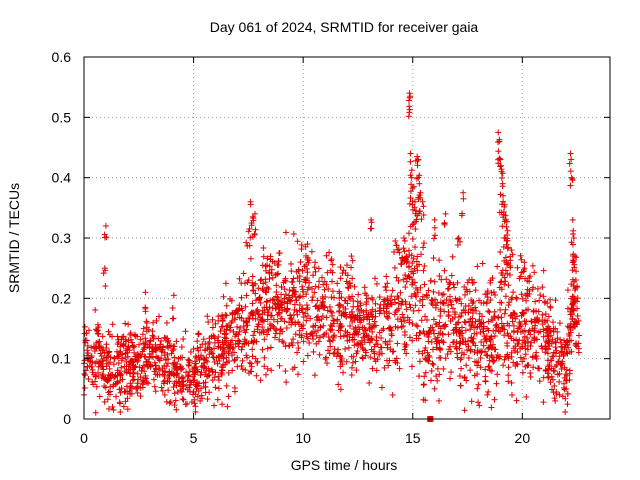 The image size is (640, 480). I want to click on x-tick-label: 0, so click(84, 438).